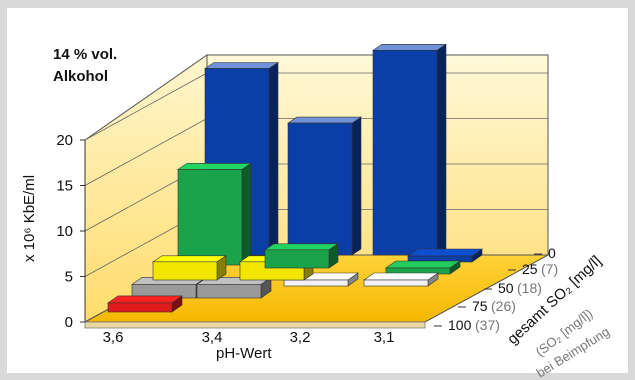 The width and height of the screenshot is (635, 380). What do you see at coordinates (64, 231) in the screenshot?
I see `y-tick-label: 10` at bounding box center [64, 231].